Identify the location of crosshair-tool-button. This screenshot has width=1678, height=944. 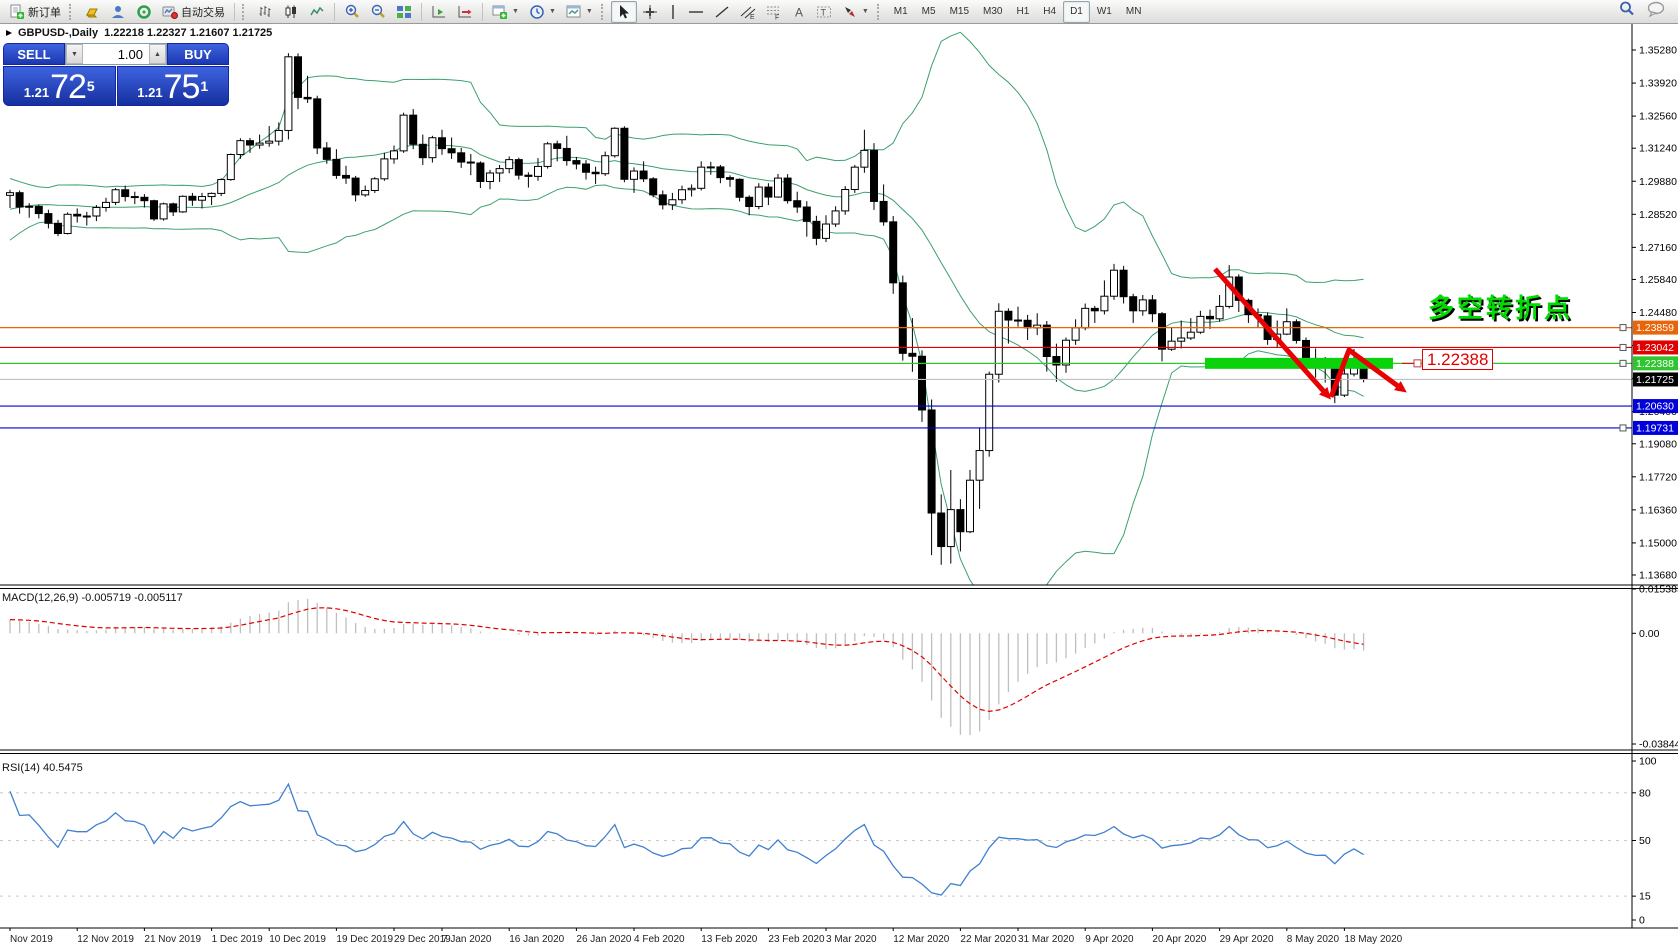
(650, 12).